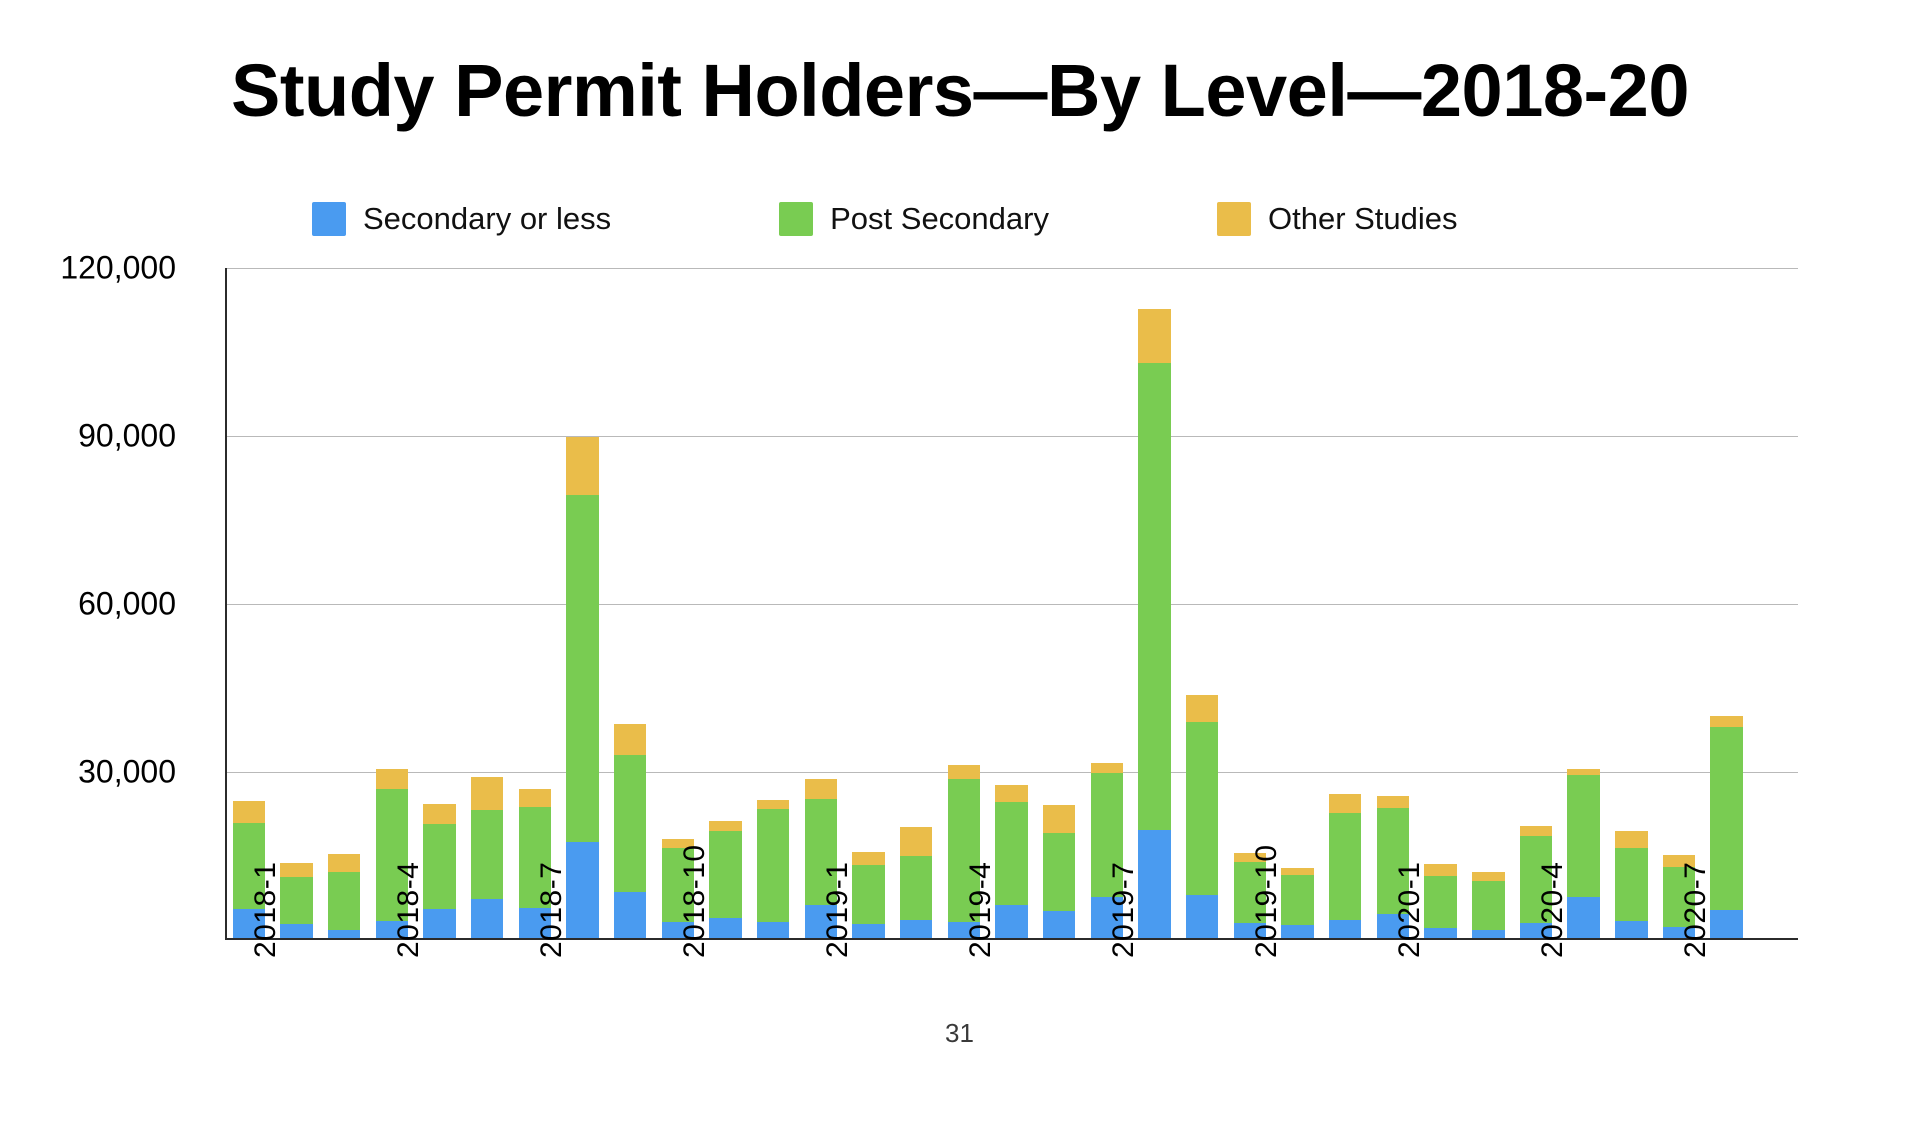 The height and width of the screenshot is (1130, 1920). Describe the element at coordinates (1233, 219) in the screenshot. I see `legend-swatch-icon` at that location.